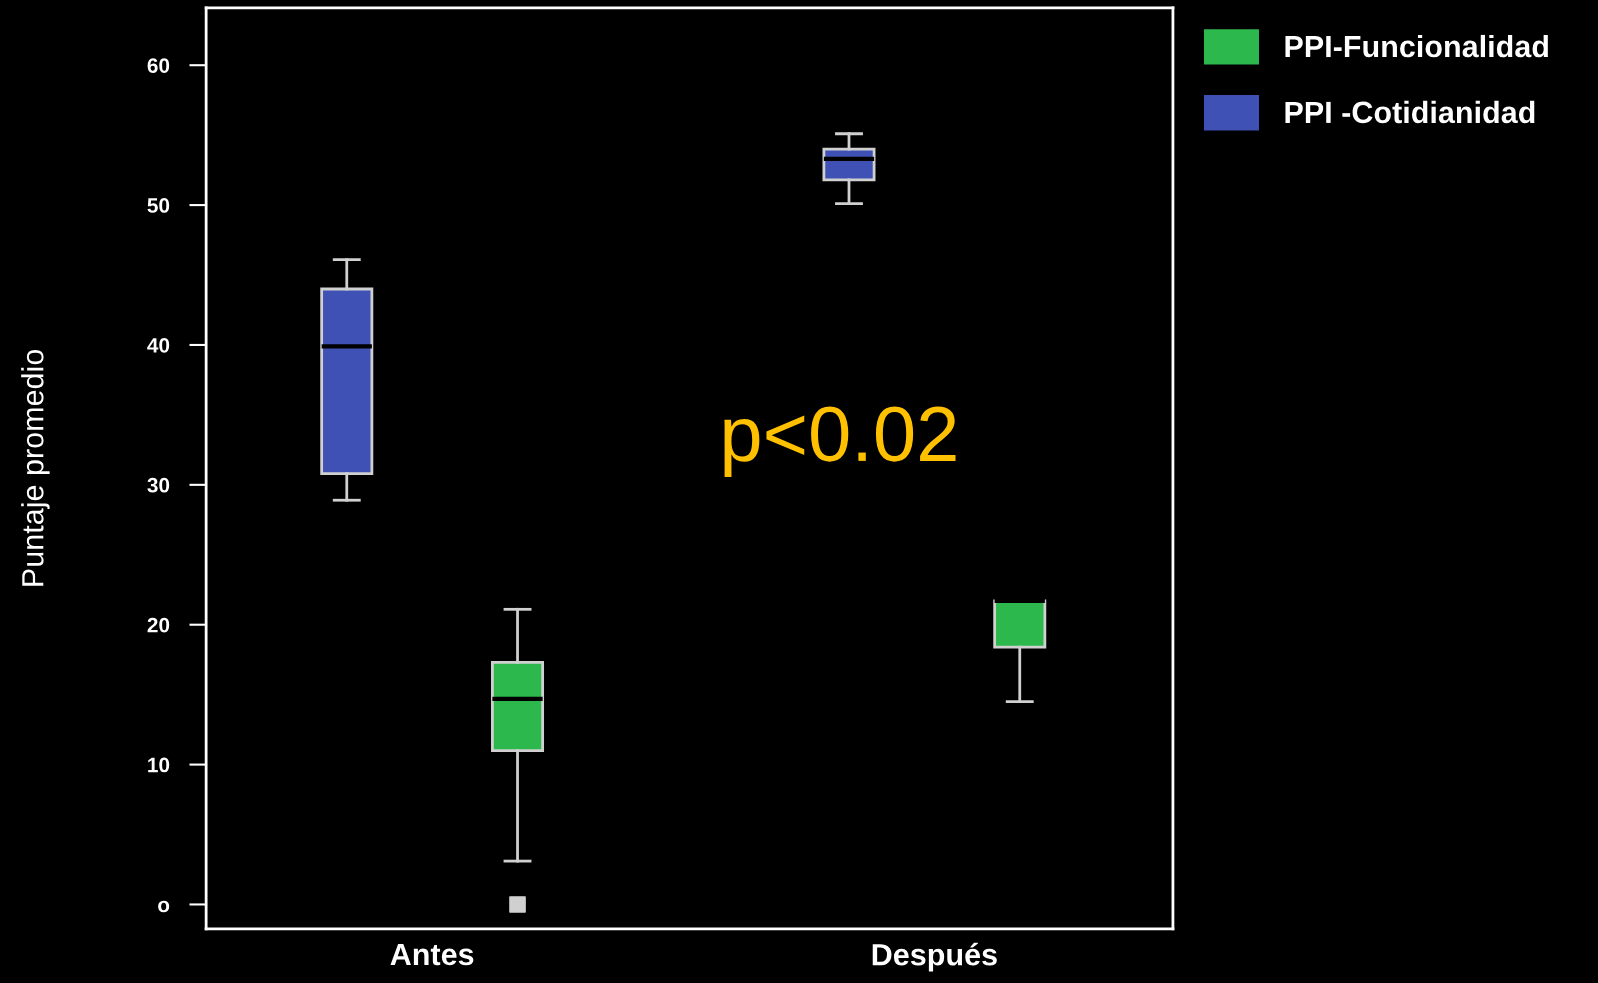 This screenshot has width=1598, height=983. What do you see at coordinates (840, 442) in the screenshot?
I see `annotation: p<0.02` at bounding box center [840, 442].